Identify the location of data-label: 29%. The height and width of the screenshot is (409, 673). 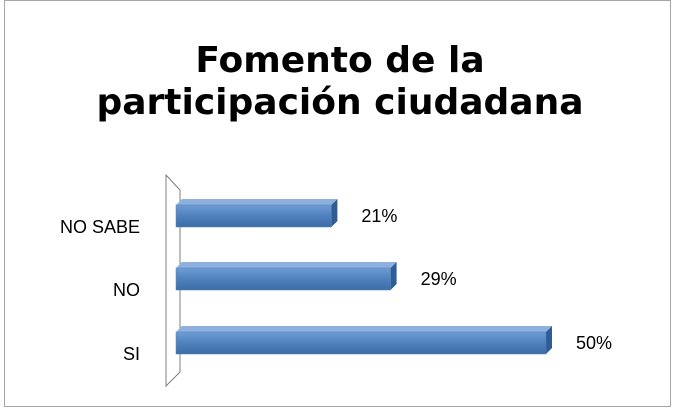
(439, 279).